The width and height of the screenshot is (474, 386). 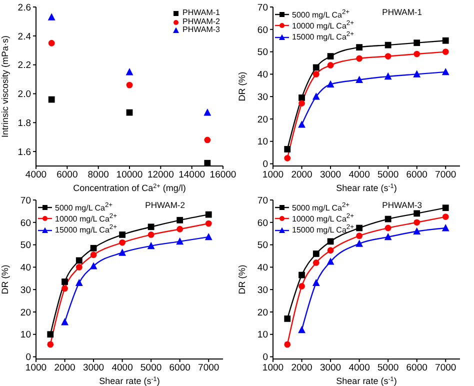 I want to click on y-tick-label: 2.2, so click(x=24, y=66).